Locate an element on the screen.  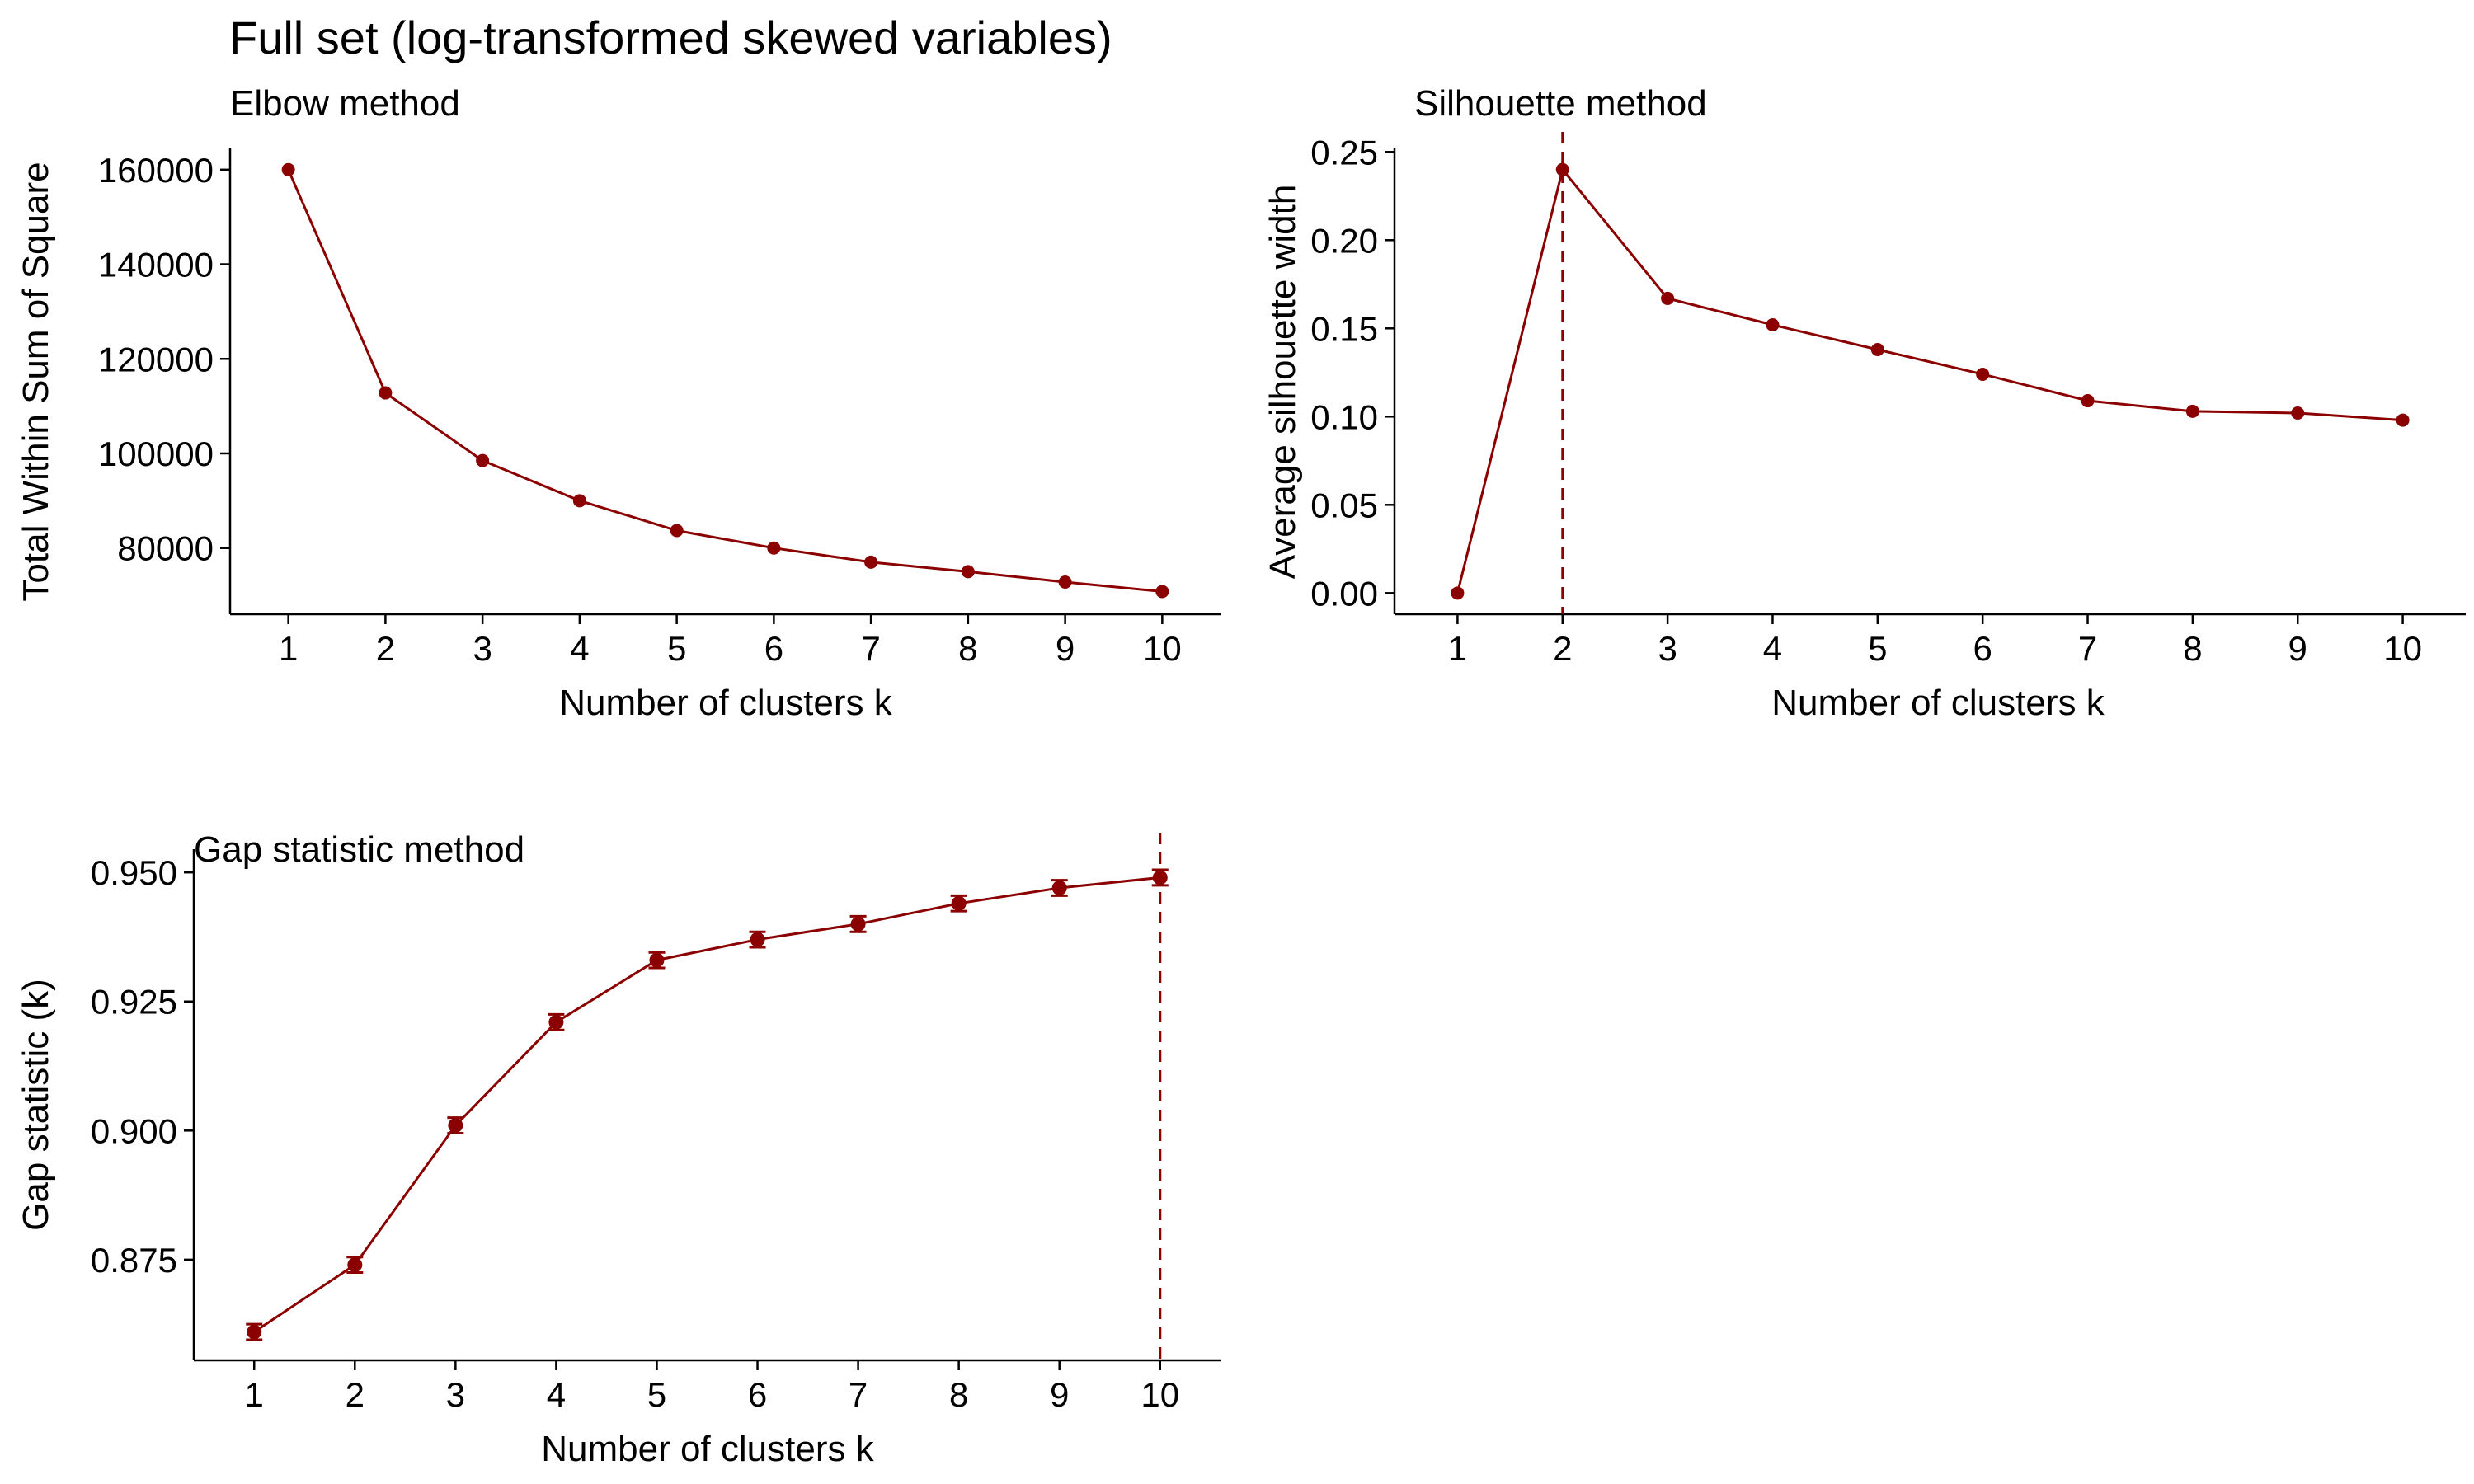
elbow-x-tick-label: 10 is located at coordinates (1162, 648).